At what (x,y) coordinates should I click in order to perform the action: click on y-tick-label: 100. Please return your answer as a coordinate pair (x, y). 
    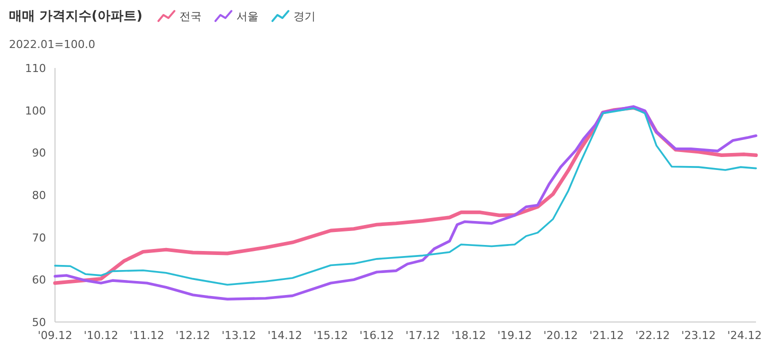
    Looking at the image, I should click on (35, 111).